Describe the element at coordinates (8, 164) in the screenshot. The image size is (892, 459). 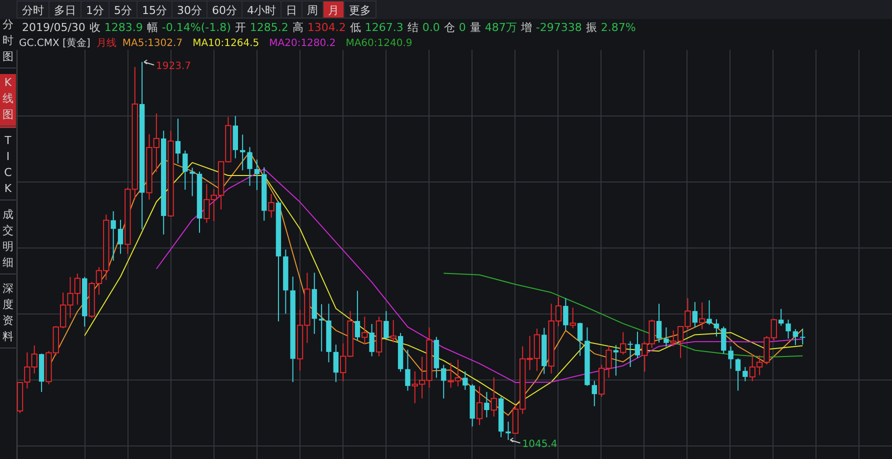
I see `text: TICK` at that location.